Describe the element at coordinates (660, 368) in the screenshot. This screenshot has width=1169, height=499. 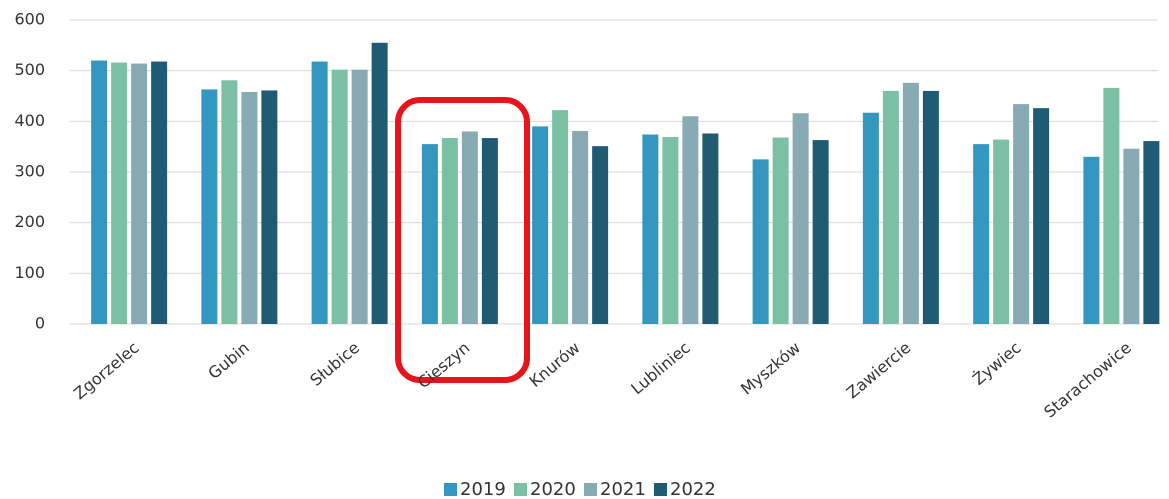
I see `x-tick-label: Lubliniec` at that location.